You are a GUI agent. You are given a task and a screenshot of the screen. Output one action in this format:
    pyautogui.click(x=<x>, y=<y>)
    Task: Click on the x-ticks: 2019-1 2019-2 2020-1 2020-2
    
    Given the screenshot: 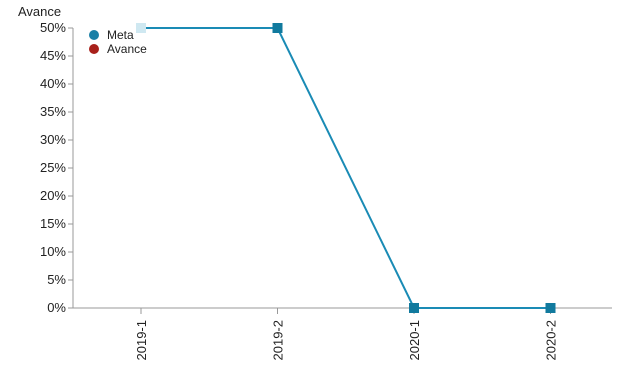 What is the action you would take?
    pyautogui.click(x=346, y=334)
    